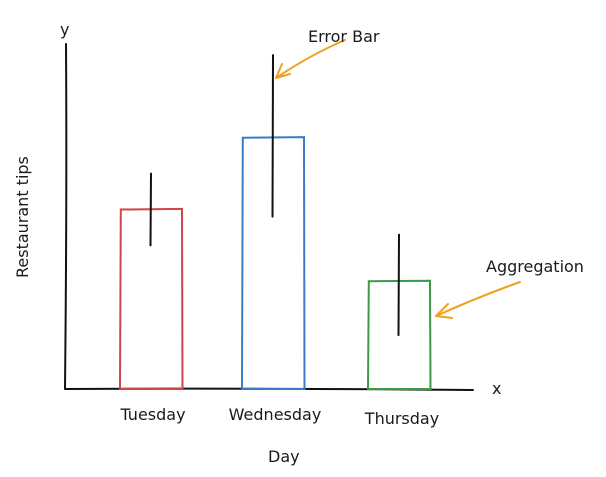 This screenshot has width=606, height=477. Describe the element at coordinates (398, 285) in the screenshot. I see `error-bar-thursday` at that location.